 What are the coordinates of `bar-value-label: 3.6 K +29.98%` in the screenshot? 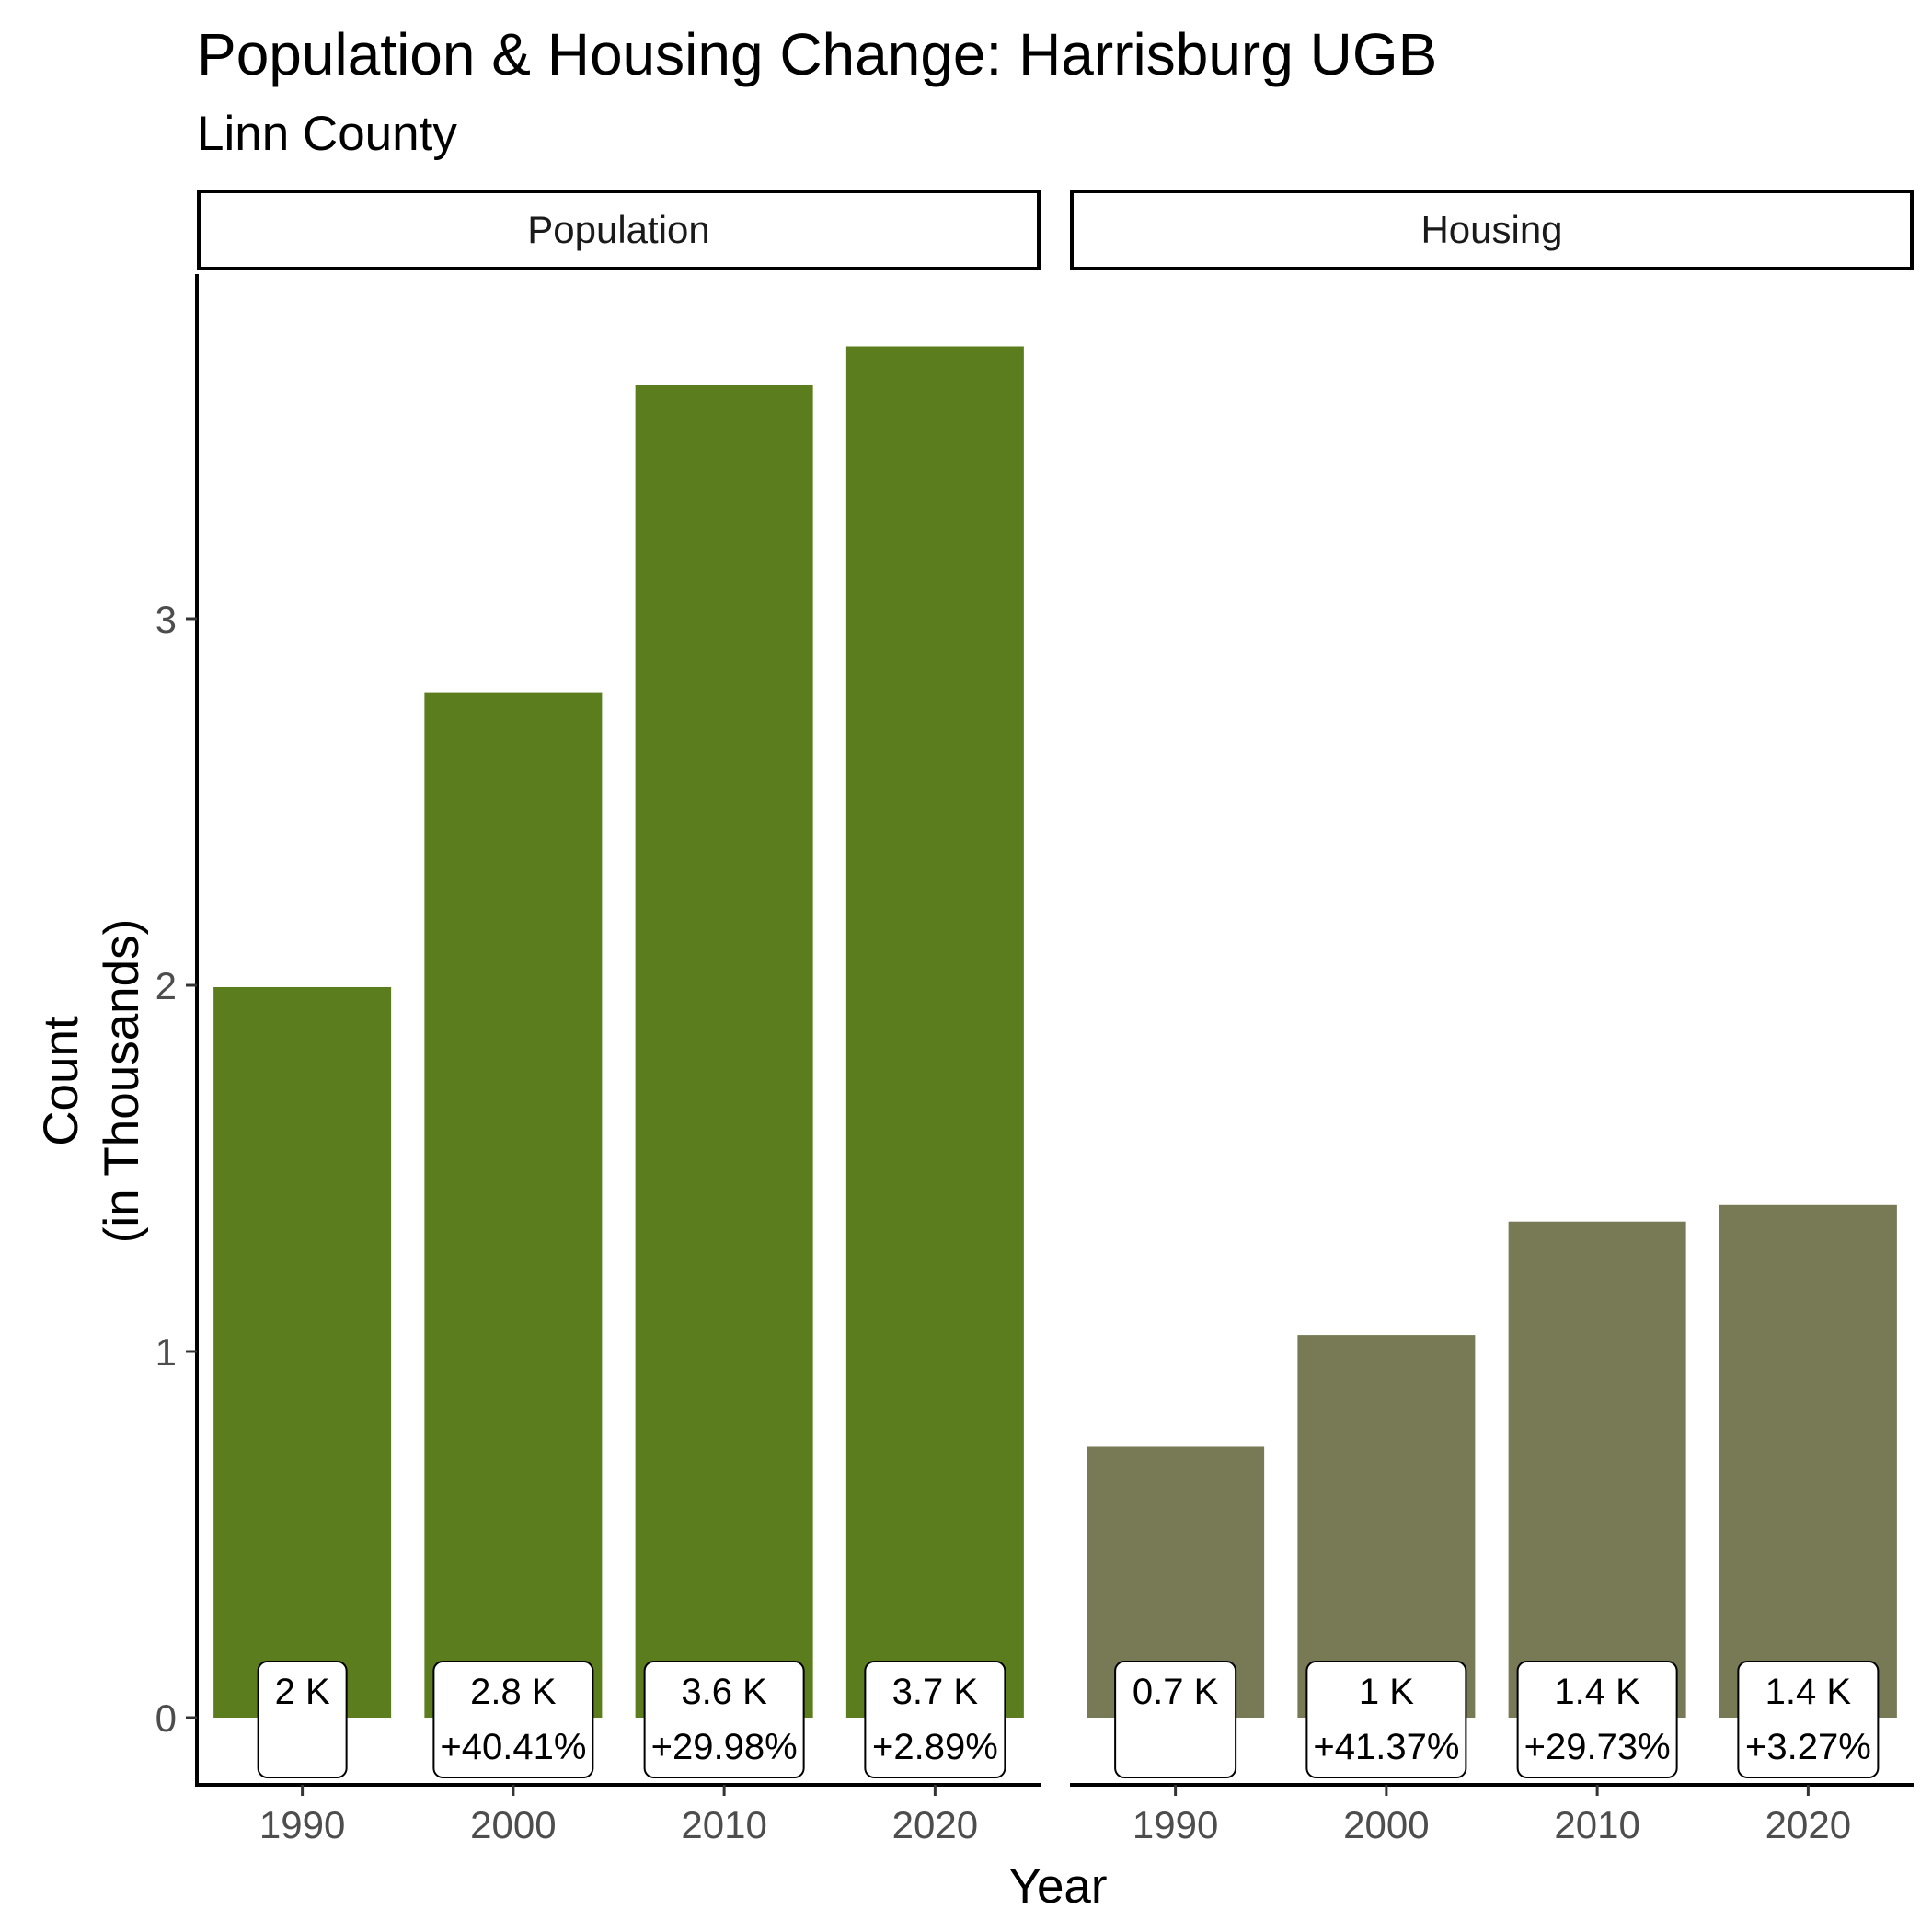 It's located at (724, 1719).